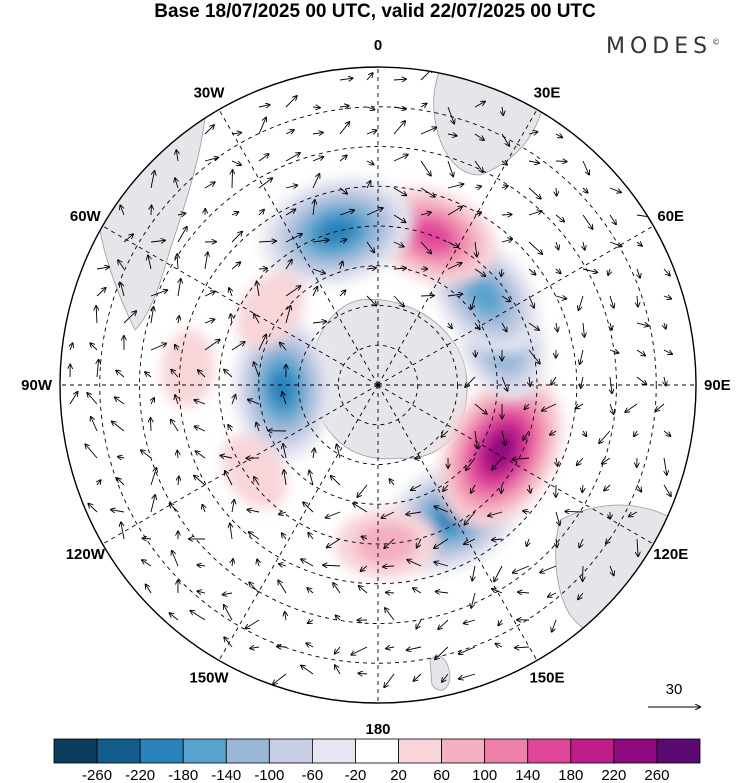  What do you see at coordinates (398, 775) in the screenshot?
I see `colorbar-tick-label: 20` at bounding box center [398, 775].